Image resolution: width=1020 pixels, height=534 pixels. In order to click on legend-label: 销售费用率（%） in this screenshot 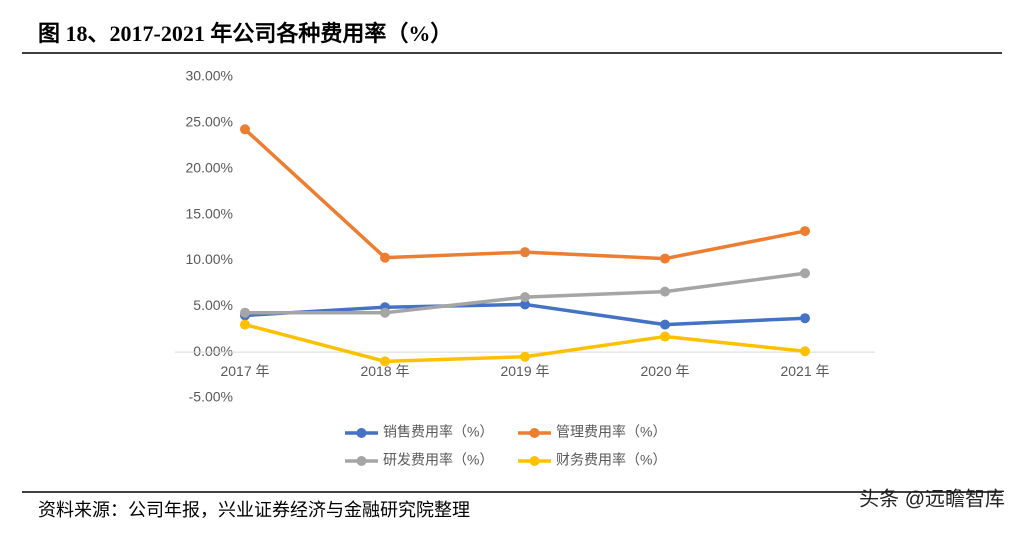, I will do `click(438, 432)`.